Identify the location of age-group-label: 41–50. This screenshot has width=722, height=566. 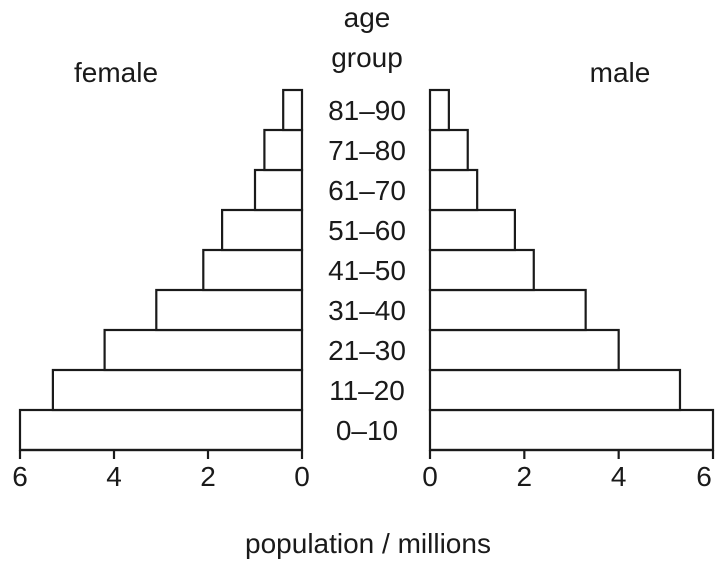
(367, 270).